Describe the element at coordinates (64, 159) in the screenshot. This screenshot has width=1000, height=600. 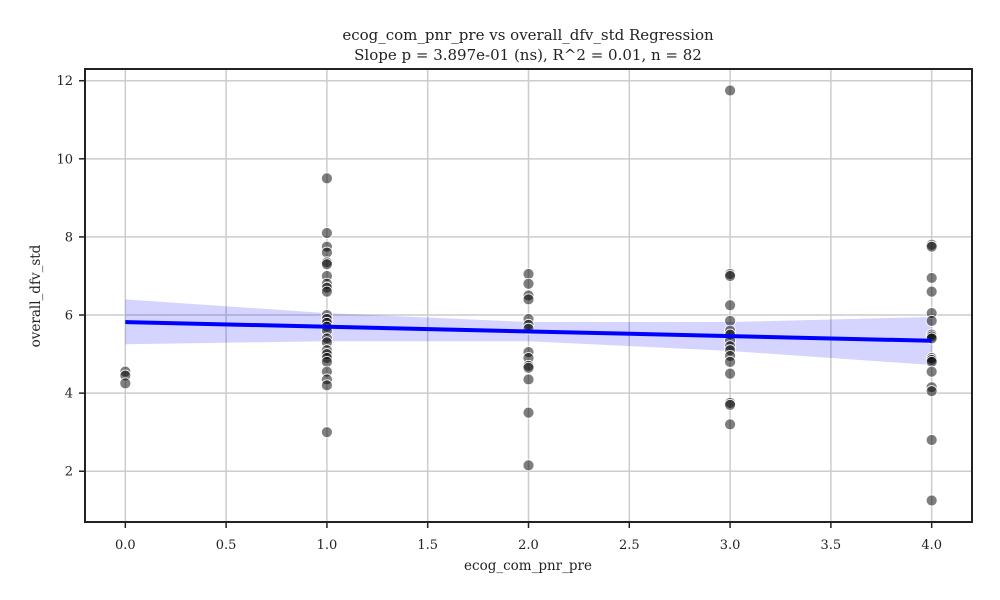
I see `y-tick-label: 10` at that location.